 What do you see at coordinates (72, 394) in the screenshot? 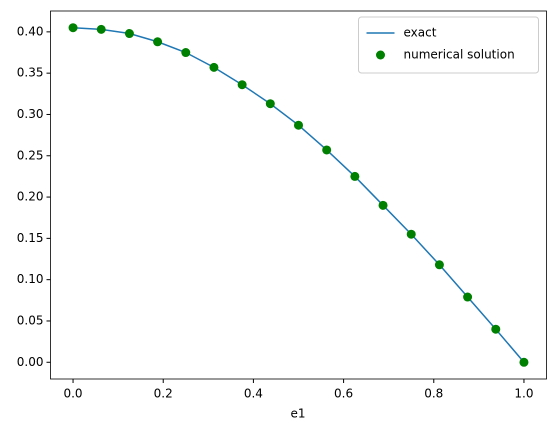
I see `x-tick-label: 0.0` at bounding box center [72, 394].